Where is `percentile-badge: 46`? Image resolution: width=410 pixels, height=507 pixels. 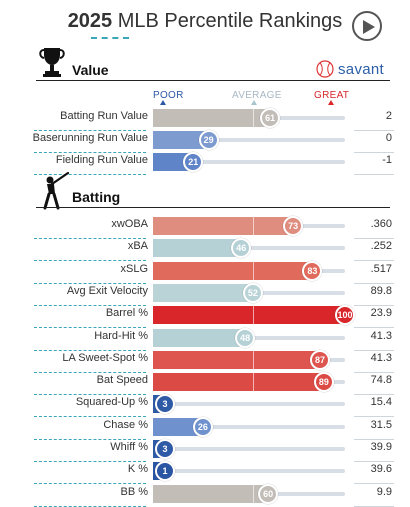
percentile-badge: 46 is located at coordinates (241, 248).